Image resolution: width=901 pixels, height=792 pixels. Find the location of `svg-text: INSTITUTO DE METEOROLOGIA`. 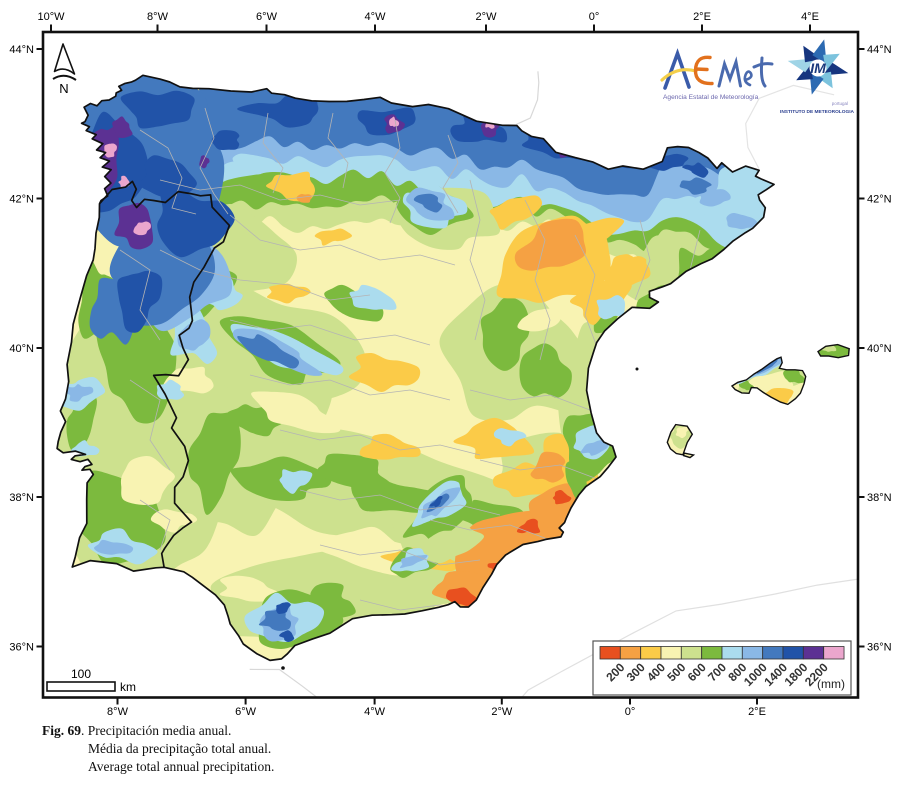

svg-text: INSTITUTO DE METEOROLOGIA is located at coordinates (817, 112).